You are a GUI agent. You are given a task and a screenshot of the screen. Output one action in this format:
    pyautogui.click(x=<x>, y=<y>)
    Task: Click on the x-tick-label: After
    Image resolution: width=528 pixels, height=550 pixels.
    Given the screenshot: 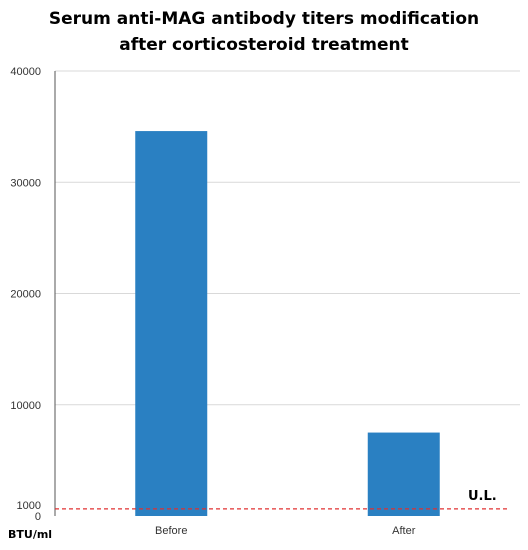 What is the action you would take?
    pyautogui.click(x=404, y=531)
    